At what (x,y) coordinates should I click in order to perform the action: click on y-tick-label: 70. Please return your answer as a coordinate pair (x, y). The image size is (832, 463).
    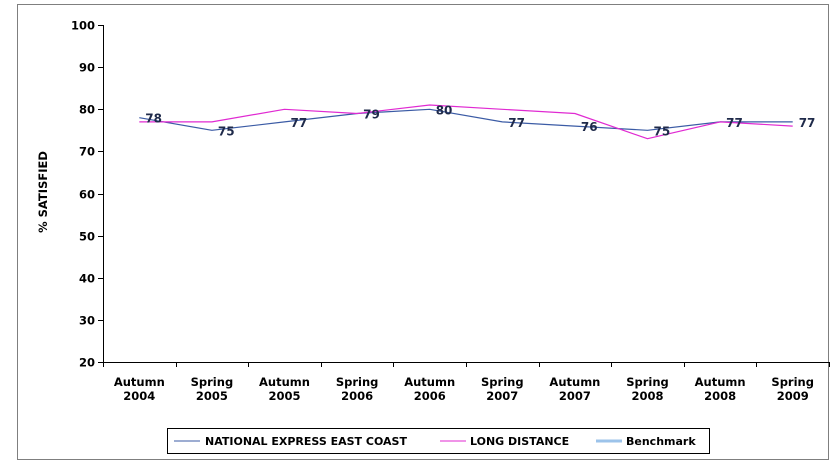
    Looking at the image, I should click on (87, 152).